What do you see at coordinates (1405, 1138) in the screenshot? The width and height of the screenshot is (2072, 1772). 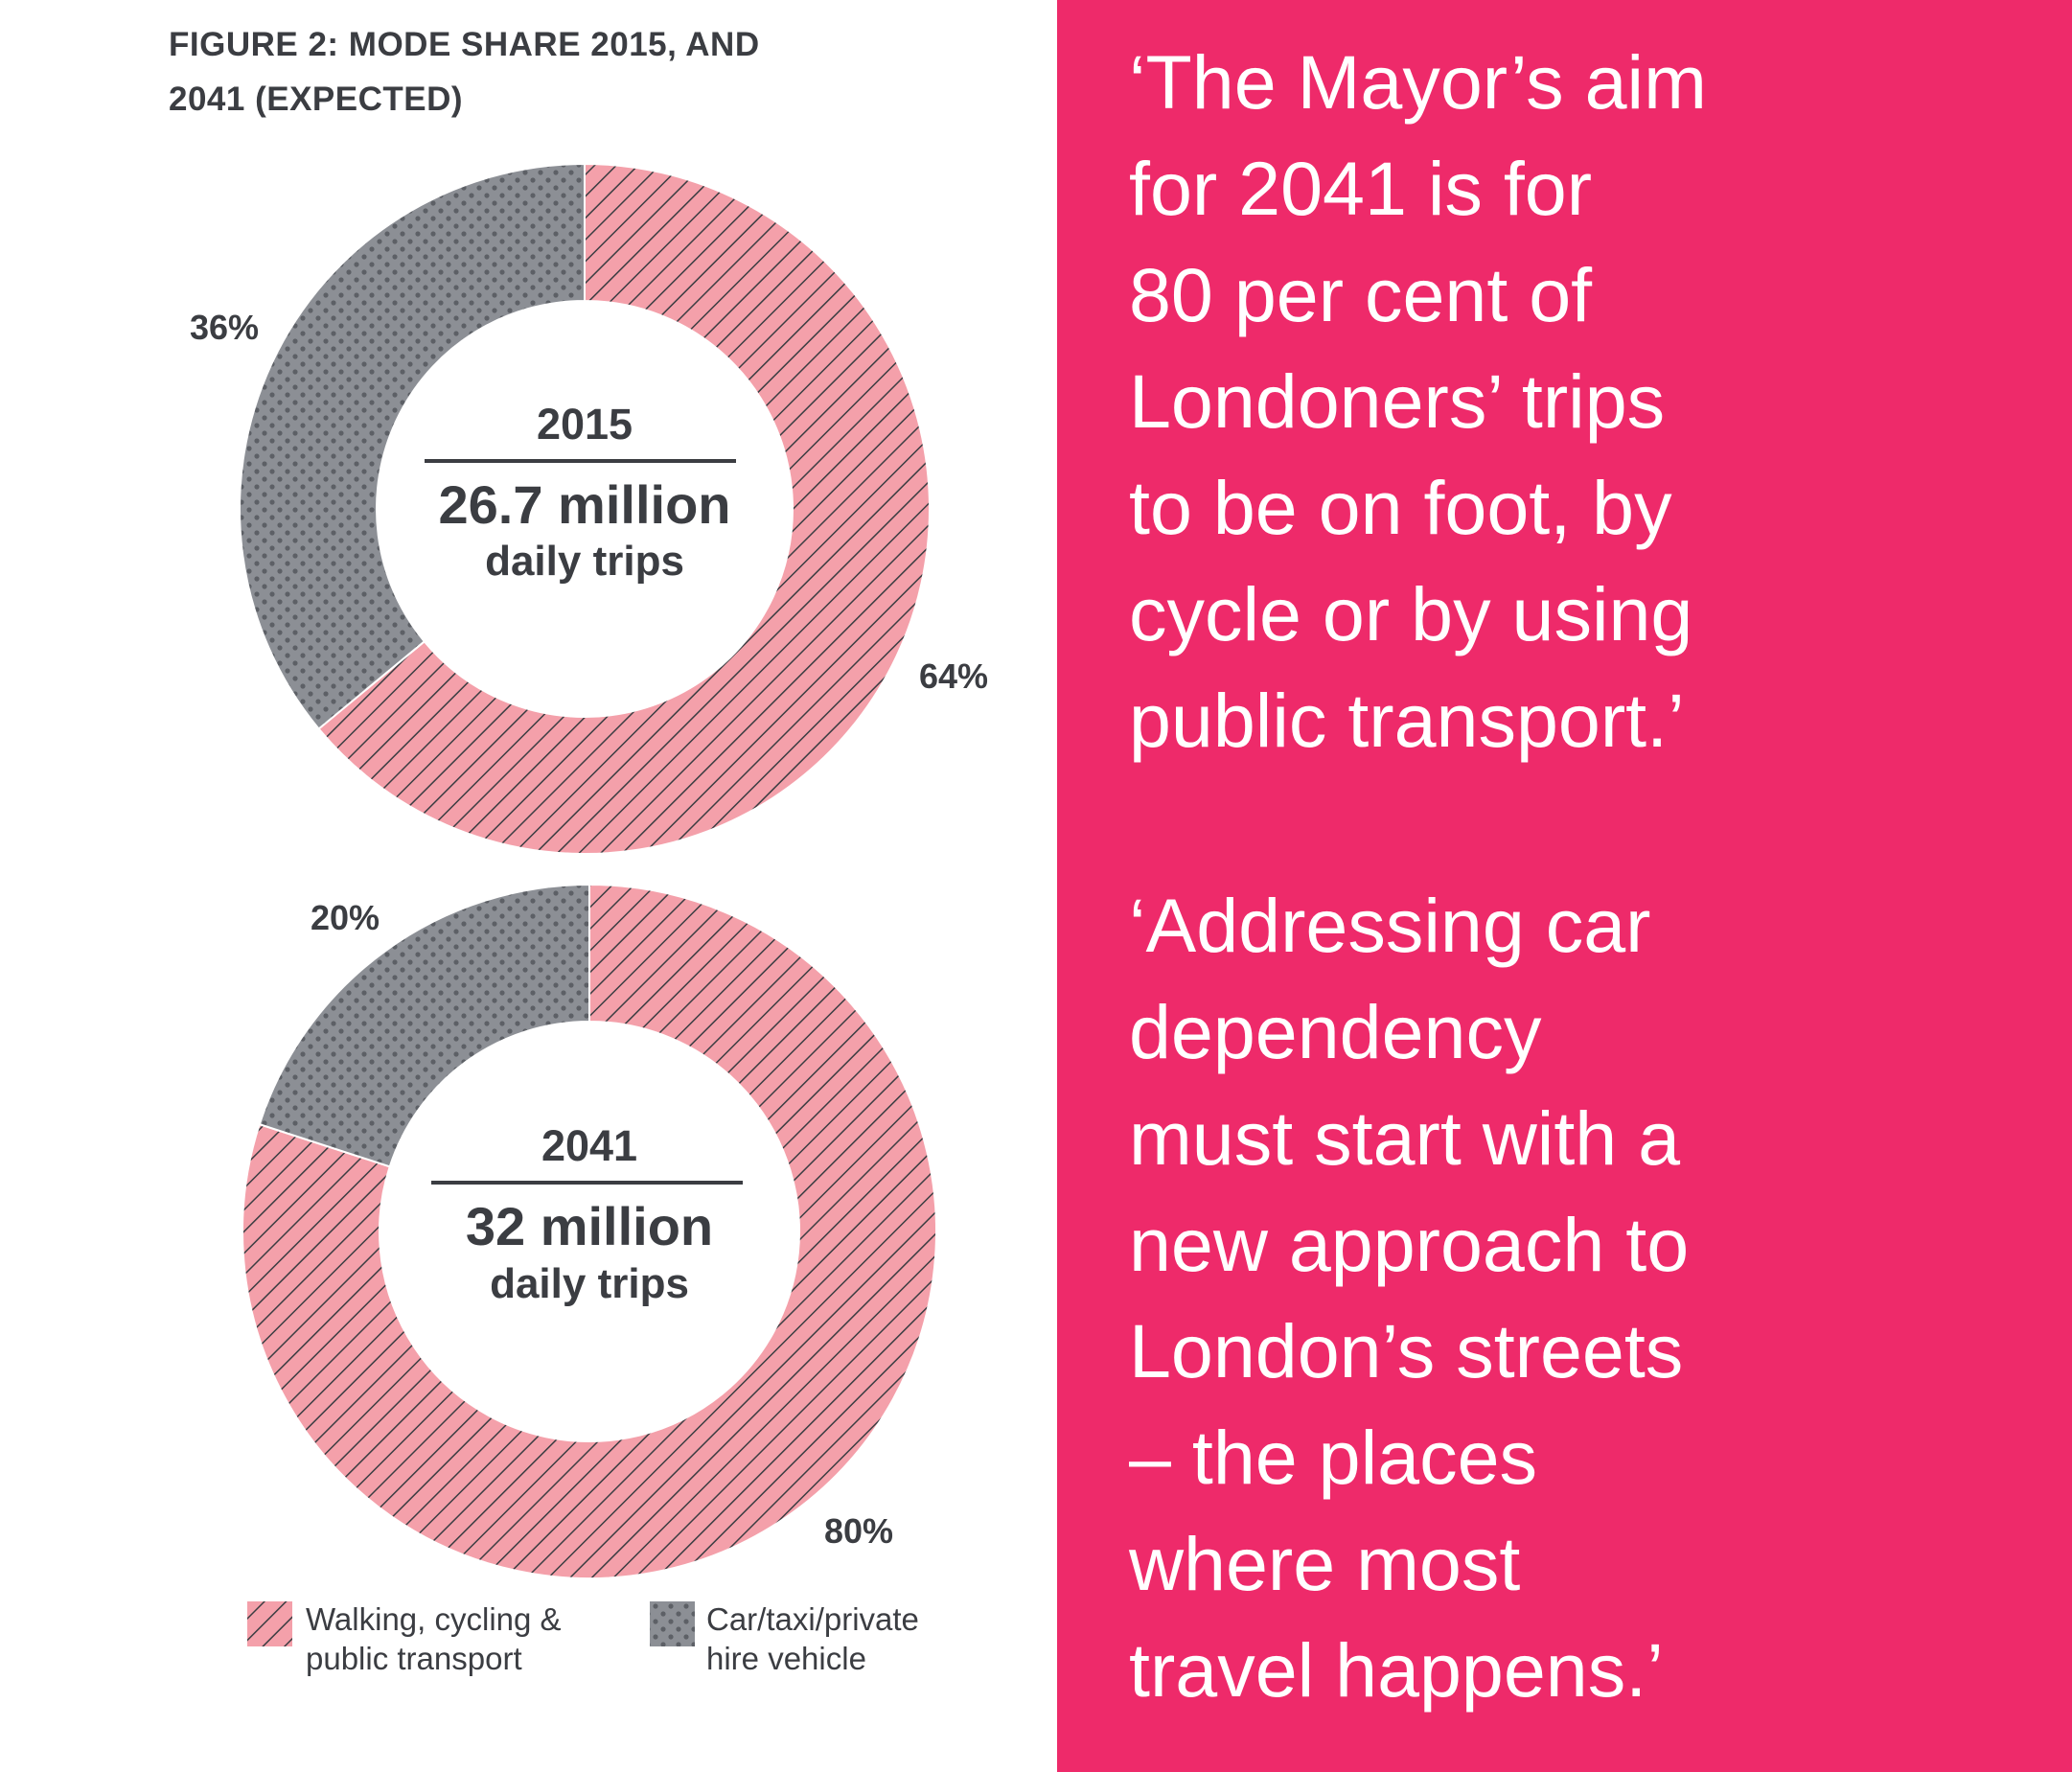 I see `addressing-quote-line-3: must start with a` at bounding box center [1405, 1138].